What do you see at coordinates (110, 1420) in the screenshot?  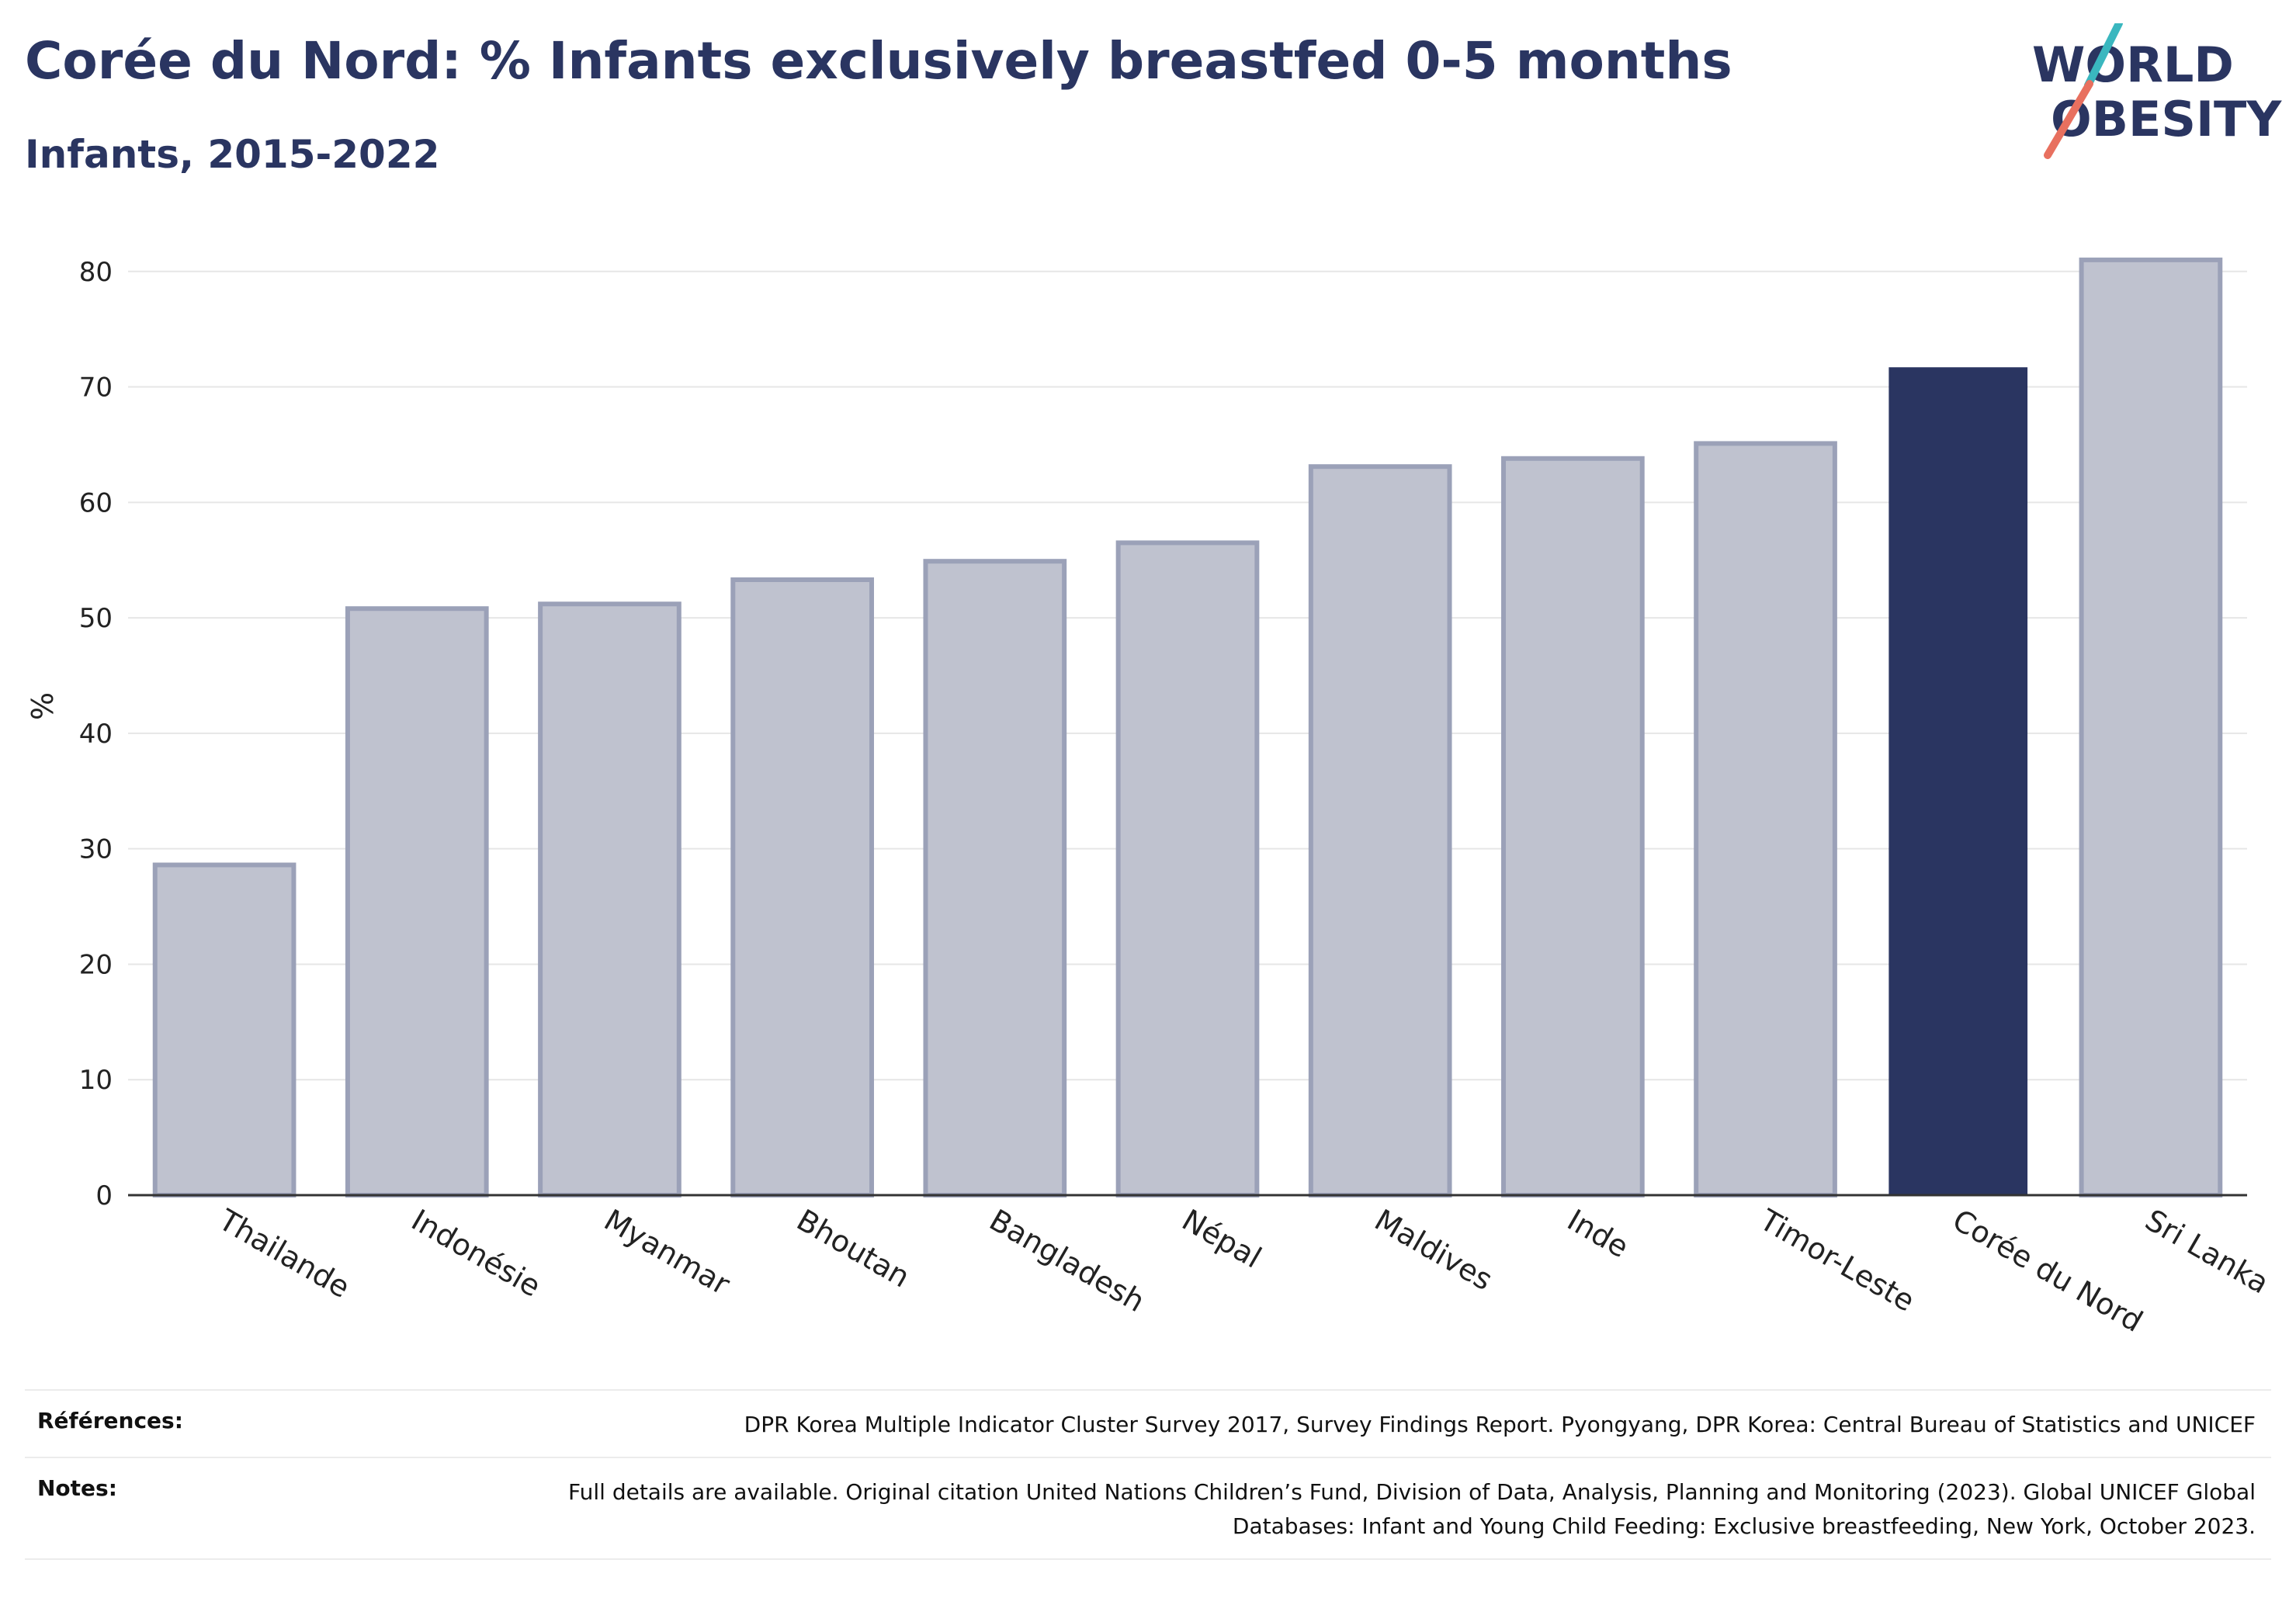 I see `references-label: Références:` at bounding box center [110, 1420].